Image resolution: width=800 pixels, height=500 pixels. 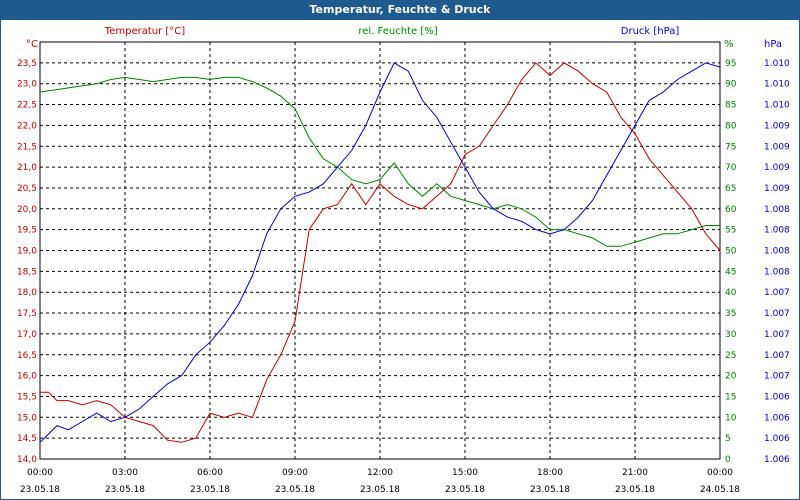 I want to click on temperature-tick-label: 18,5, so click(x=27, y=272).